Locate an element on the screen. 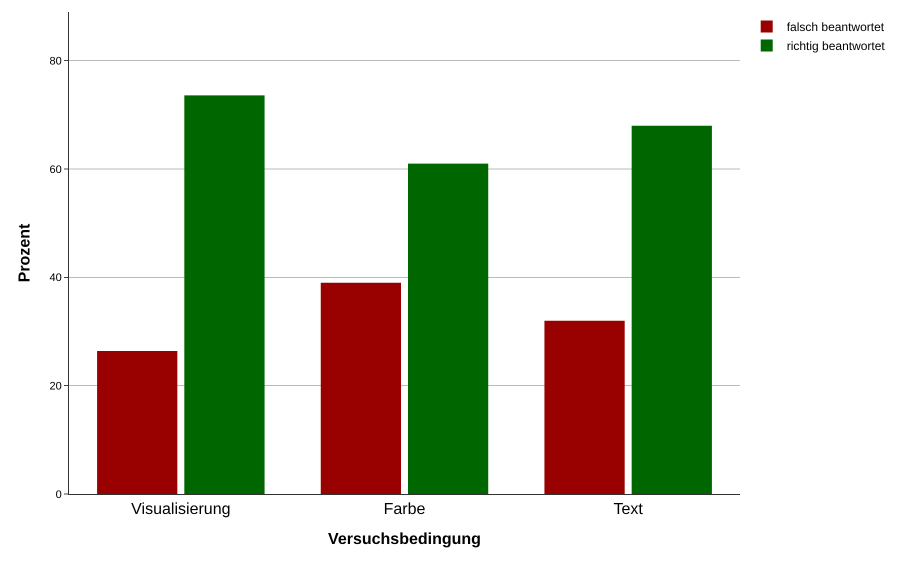 Image resolution: width=903 pixels, height=562 pixels. y-tick-label: 20 is located at coordinates (56, 386).